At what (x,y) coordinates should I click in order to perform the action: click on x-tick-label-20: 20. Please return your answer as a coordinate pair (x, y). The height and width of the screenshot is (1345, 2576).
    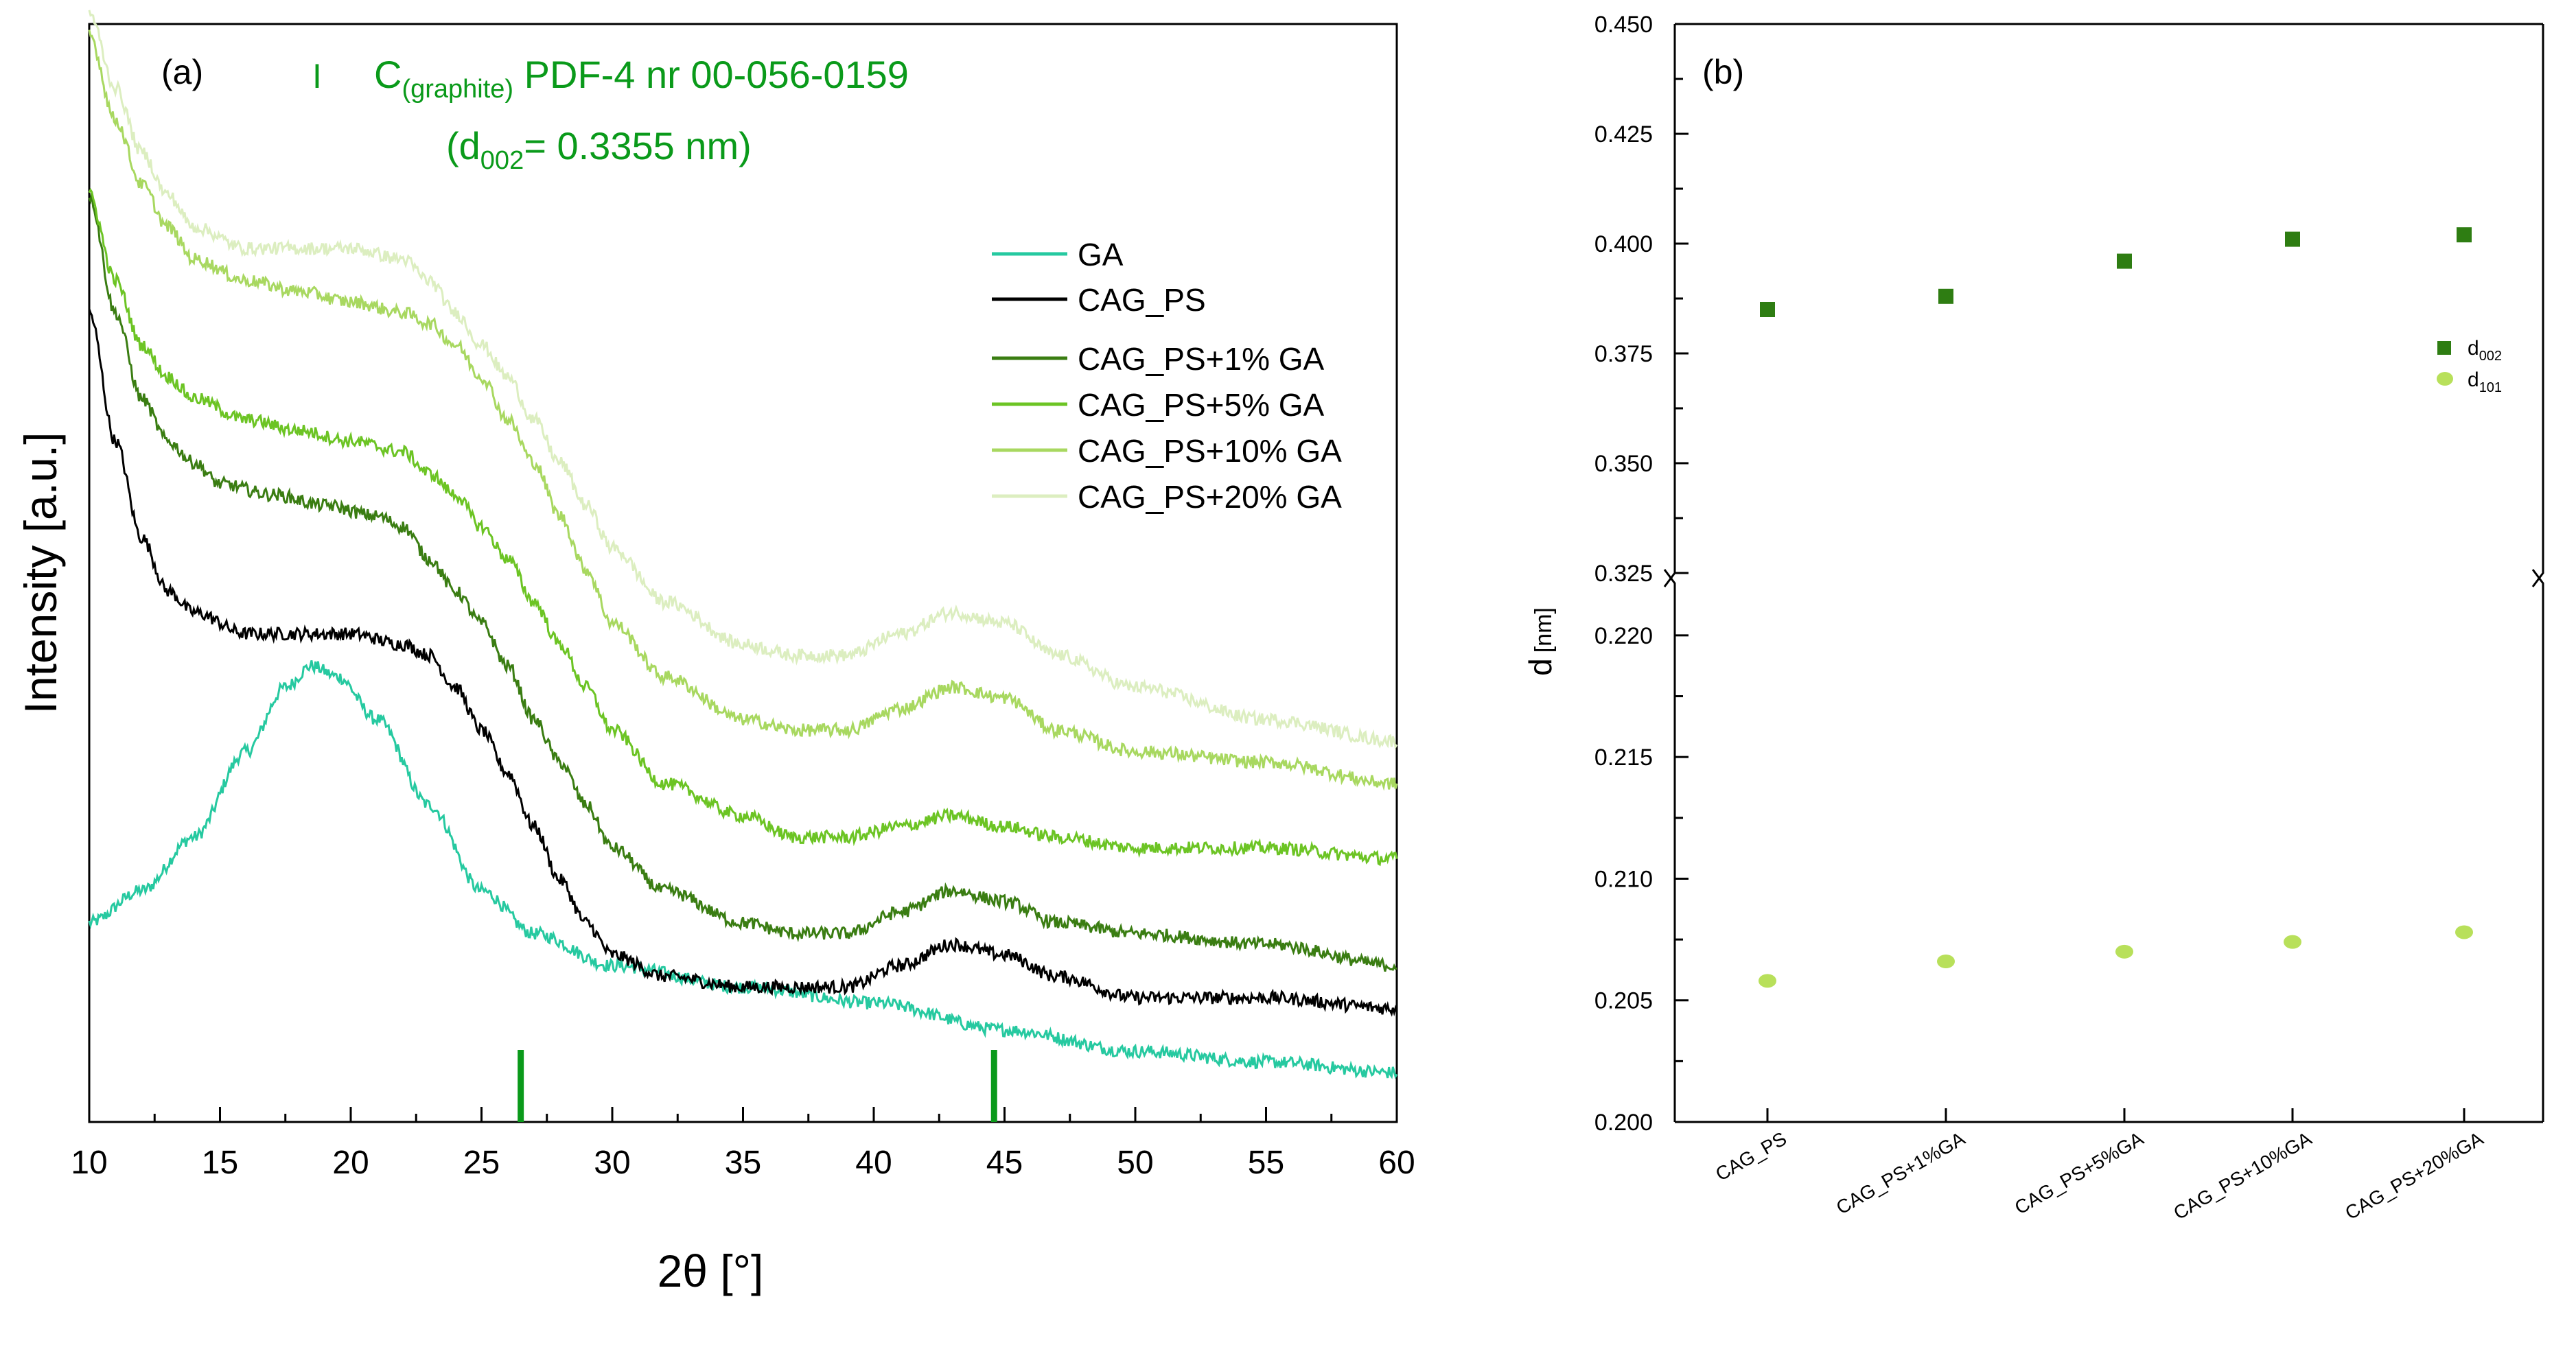
    Looking at the image, I should click on (350, 1163).